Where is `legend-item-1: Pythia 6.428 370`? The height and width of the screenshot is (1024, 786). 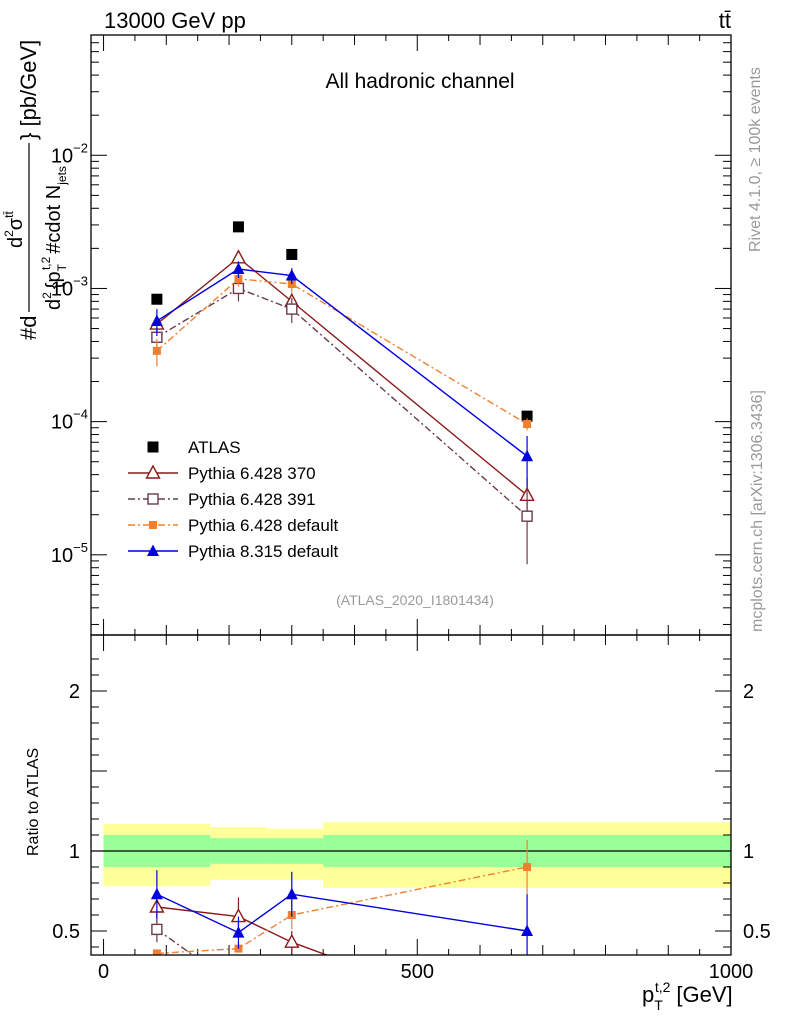 legend-item-1: Pythia 6.428 370 is located at coordinates (222, 473).